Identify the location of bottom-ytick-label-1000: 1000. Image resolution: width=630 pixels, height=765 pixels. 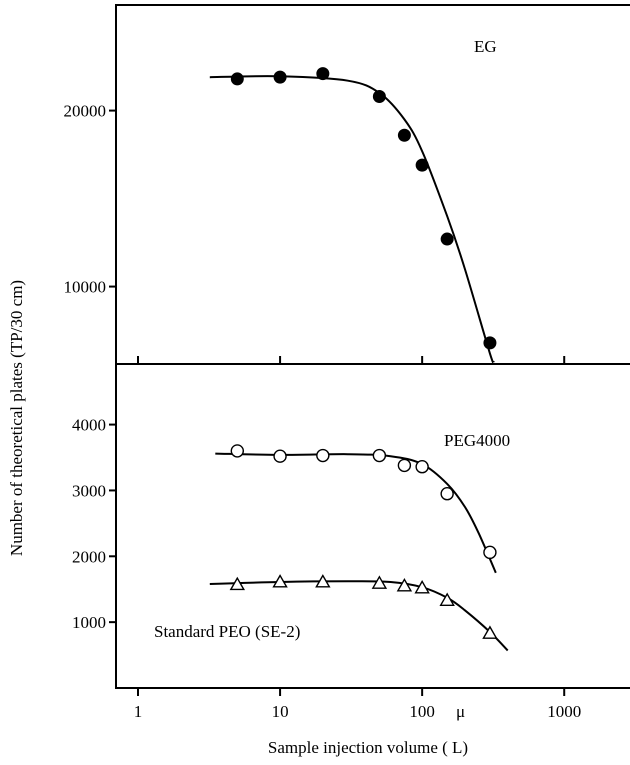
(89, 622).